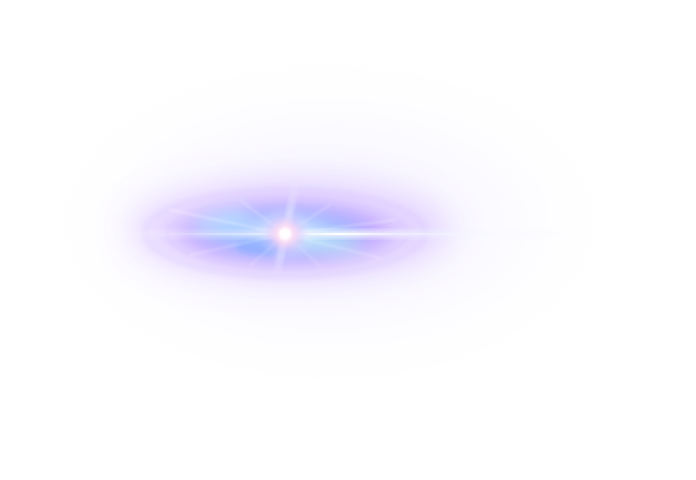  What do you see at coordinates (222, 222) in the screenshot?
I see `cyan-sheen-left` at bounding box center [222, 222].